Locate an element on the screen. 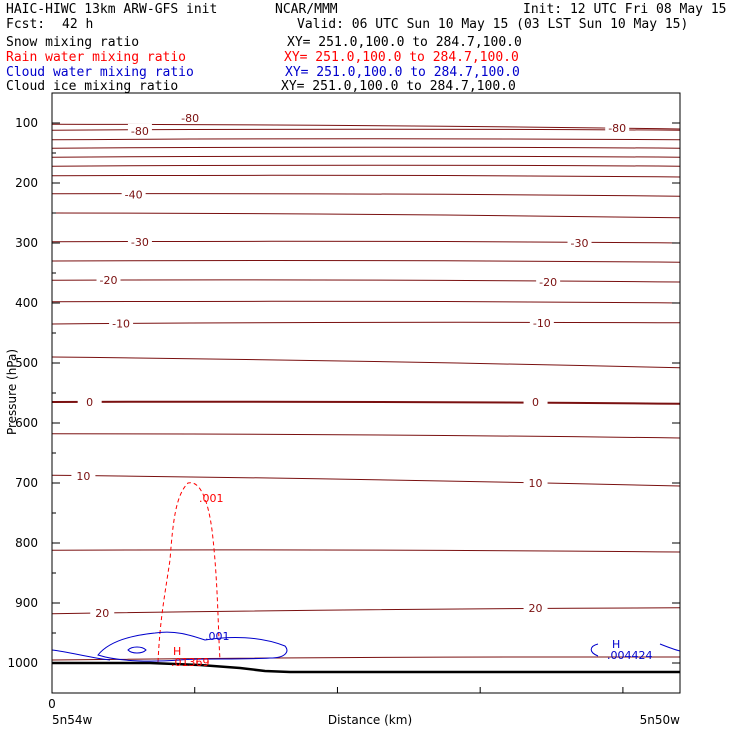 This screenshot has height=740, width=740. cloud-contour-left is located at coordinates (192, 646).